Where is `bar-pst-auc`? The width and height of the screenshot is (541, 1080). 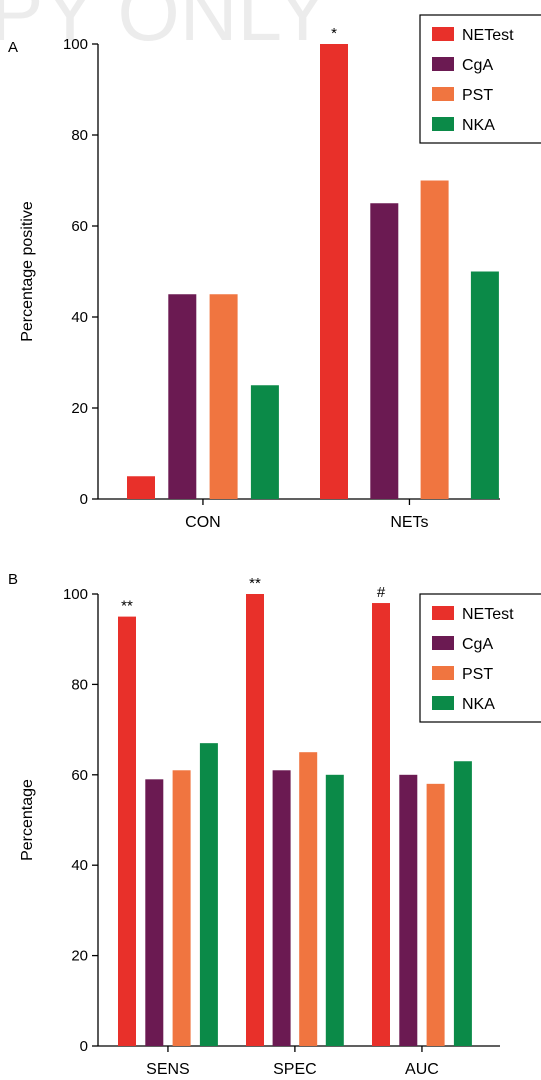 bar-pst-auc is located at coordinates (435, 914).